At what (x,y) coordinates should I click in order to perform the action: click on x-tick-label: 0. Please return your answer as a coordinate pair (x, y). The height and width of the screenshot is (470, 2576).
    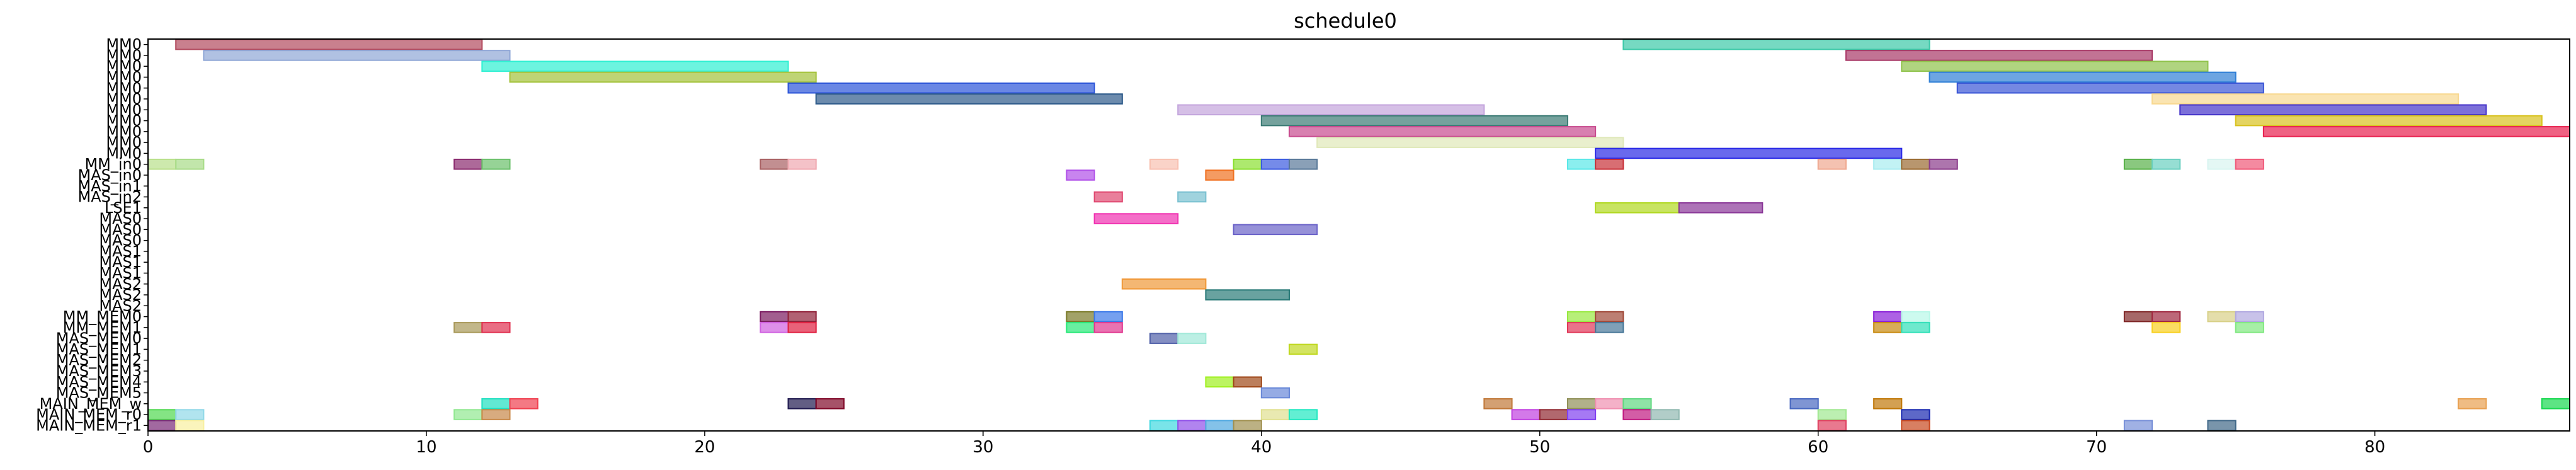
    Looking at the image, I should click on (148, 447).